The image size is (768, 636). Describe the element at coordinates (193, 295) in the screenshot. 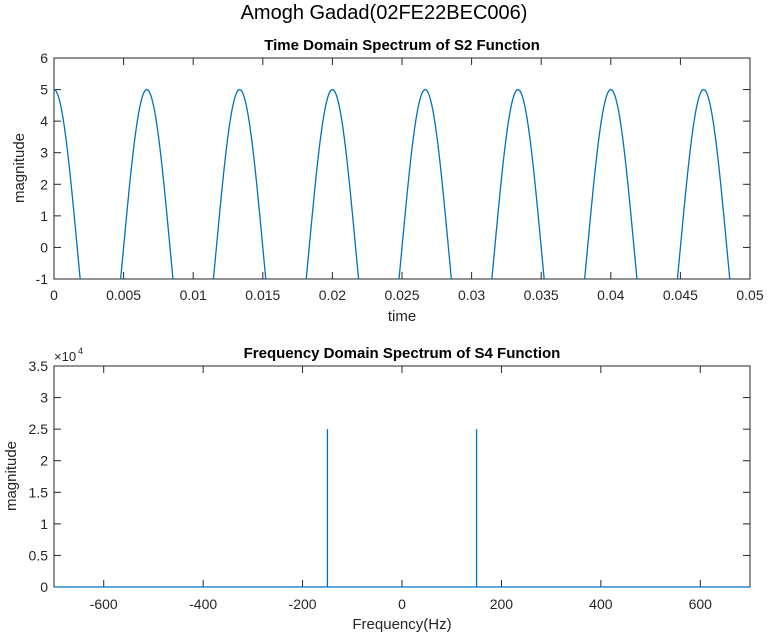

I see `x-tick-label: 0.01` at that location.